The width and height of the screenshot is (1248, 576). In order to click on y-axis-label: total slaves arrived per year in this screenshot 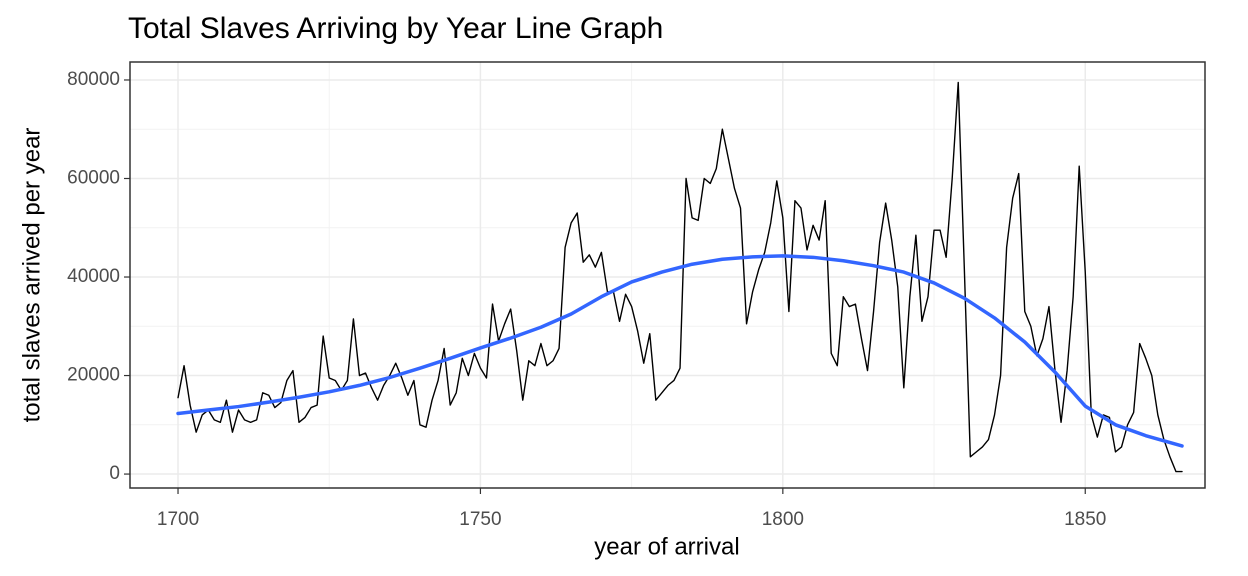, I will do `click(31, 275)`.